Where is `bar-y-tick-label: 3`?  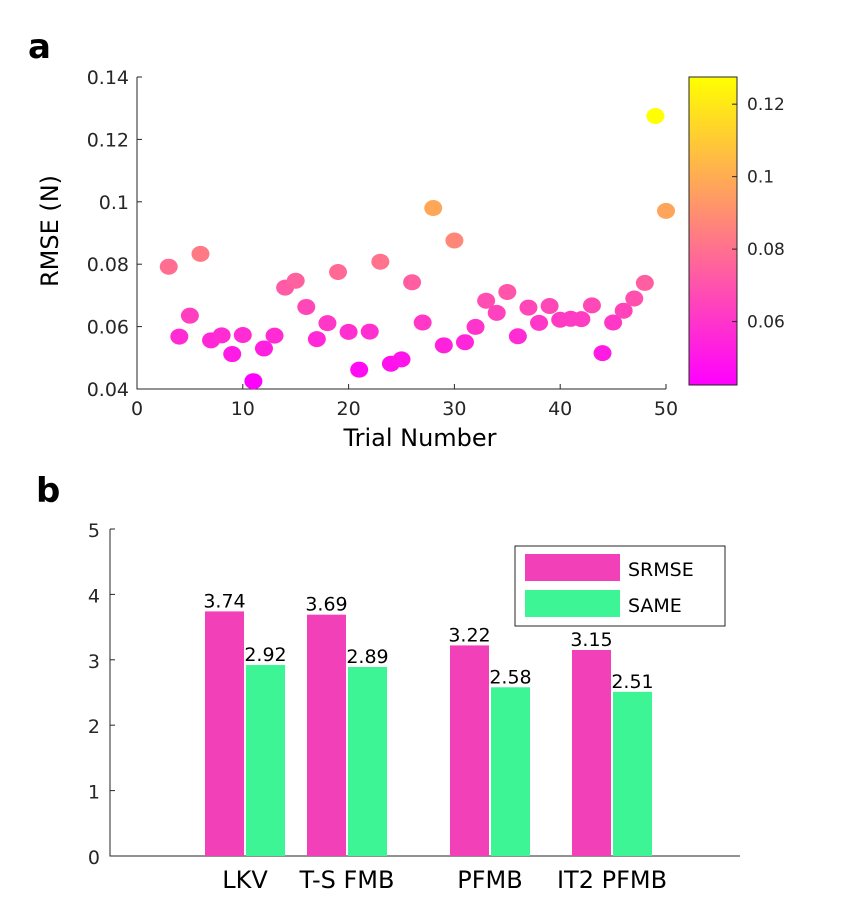 bar-y-tick-label: 3 is located at coordinates (94, 662).